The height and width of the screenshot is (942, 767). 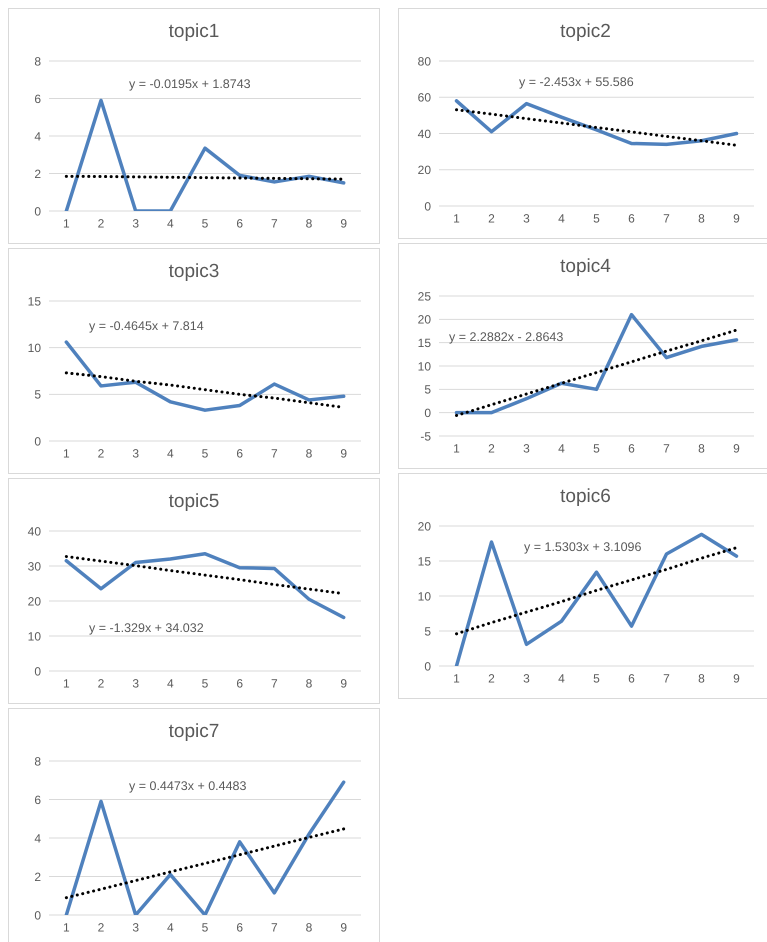 What do you see at coordinates (426, 436) in the screenshot?
I see `y-tick-label: -5` at bounding box center [426, 436].